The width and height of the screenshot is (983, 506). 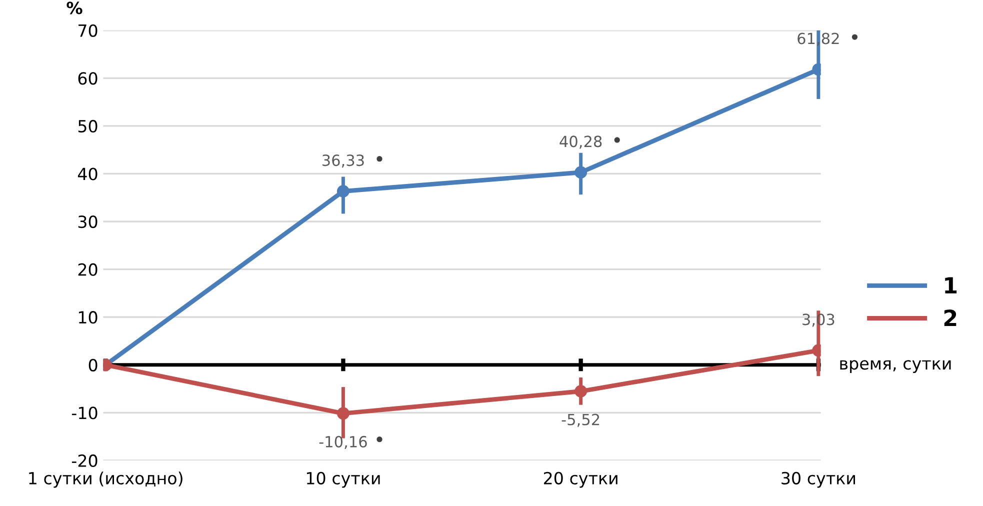 What do you see at coordinates (88, 269) in the screenshot?
I see `y-tick-label: 20` at bounding box center [88, 269].